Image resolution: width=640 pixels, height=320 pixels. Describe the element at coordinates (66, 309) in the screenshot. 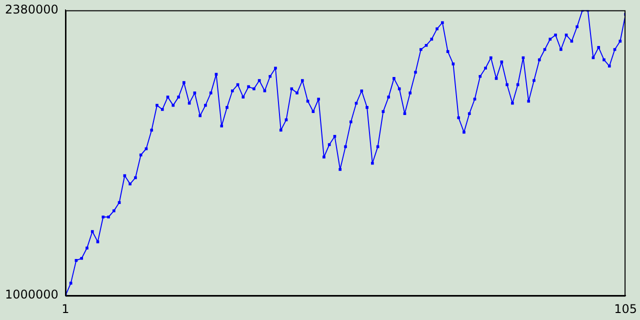

I see `x-tick-label: 1` at that location.